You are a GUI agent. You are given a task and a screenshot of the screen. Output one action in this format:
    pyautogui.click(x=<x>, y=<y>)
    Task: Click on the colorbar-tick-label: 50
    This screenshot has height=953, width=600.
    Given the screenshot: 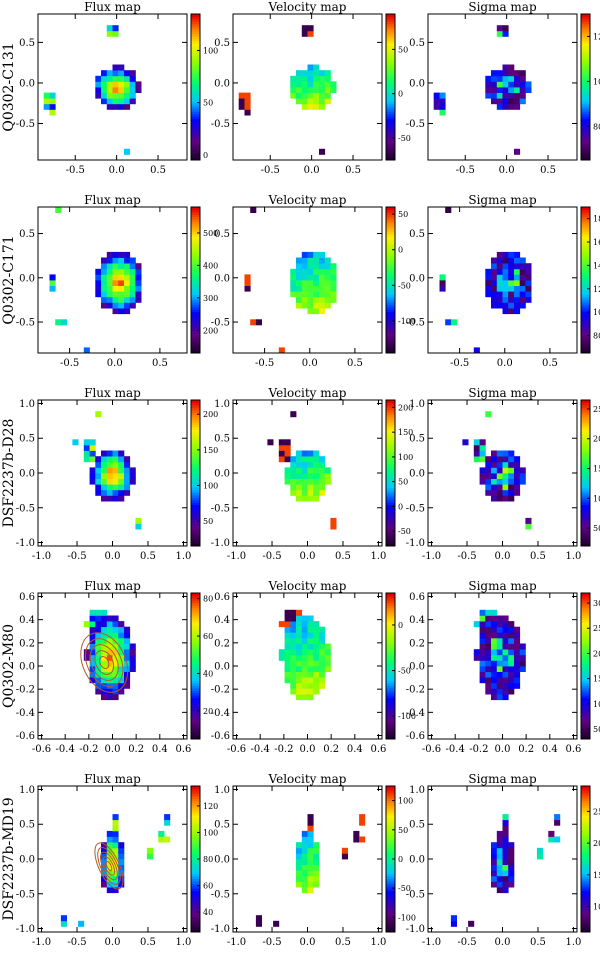 What is the action you would take?
    pyautogui.click(x=596, y=729)
    